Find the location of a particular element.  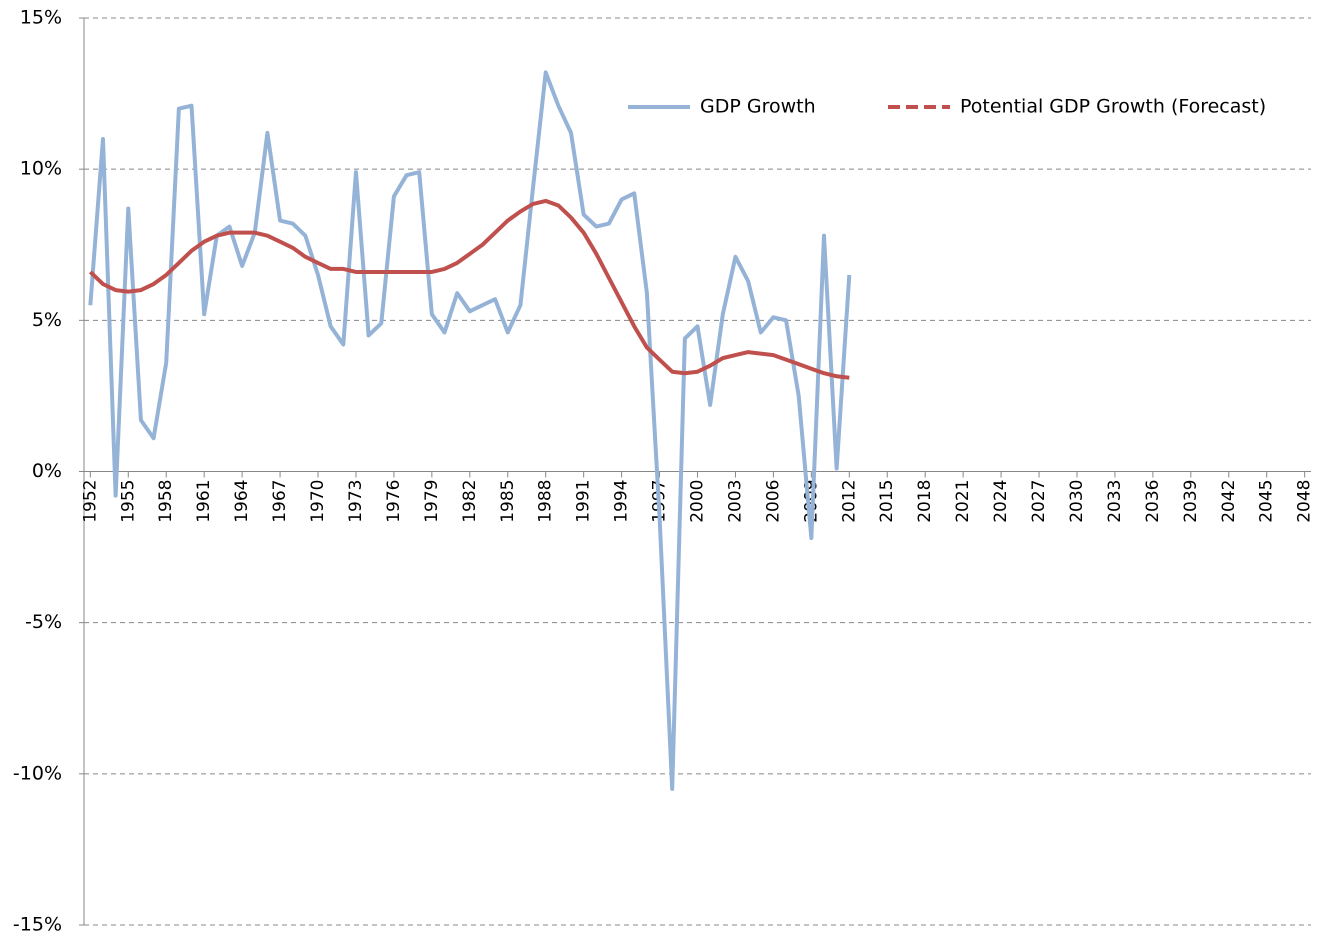

x-tick-label: 2015 is located at coordinates (887, 501).